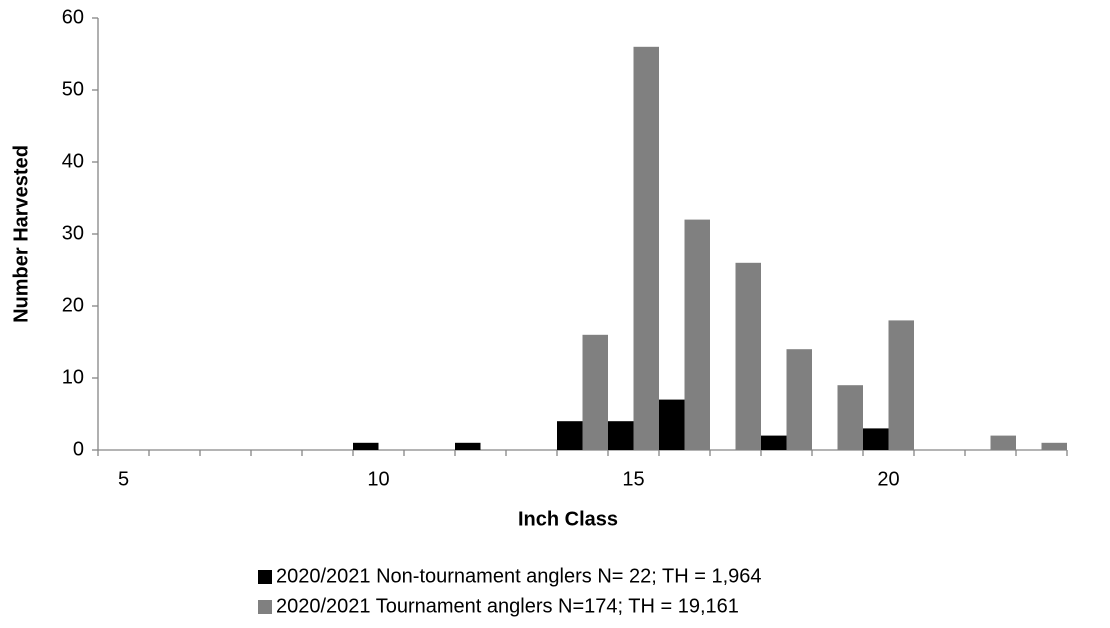 This screenshot has width=1110, height=628. What do you see at coordinates (633, 479) in the screenshot?
I see `x-tick-label: 15` at bounding box center [633, 479].